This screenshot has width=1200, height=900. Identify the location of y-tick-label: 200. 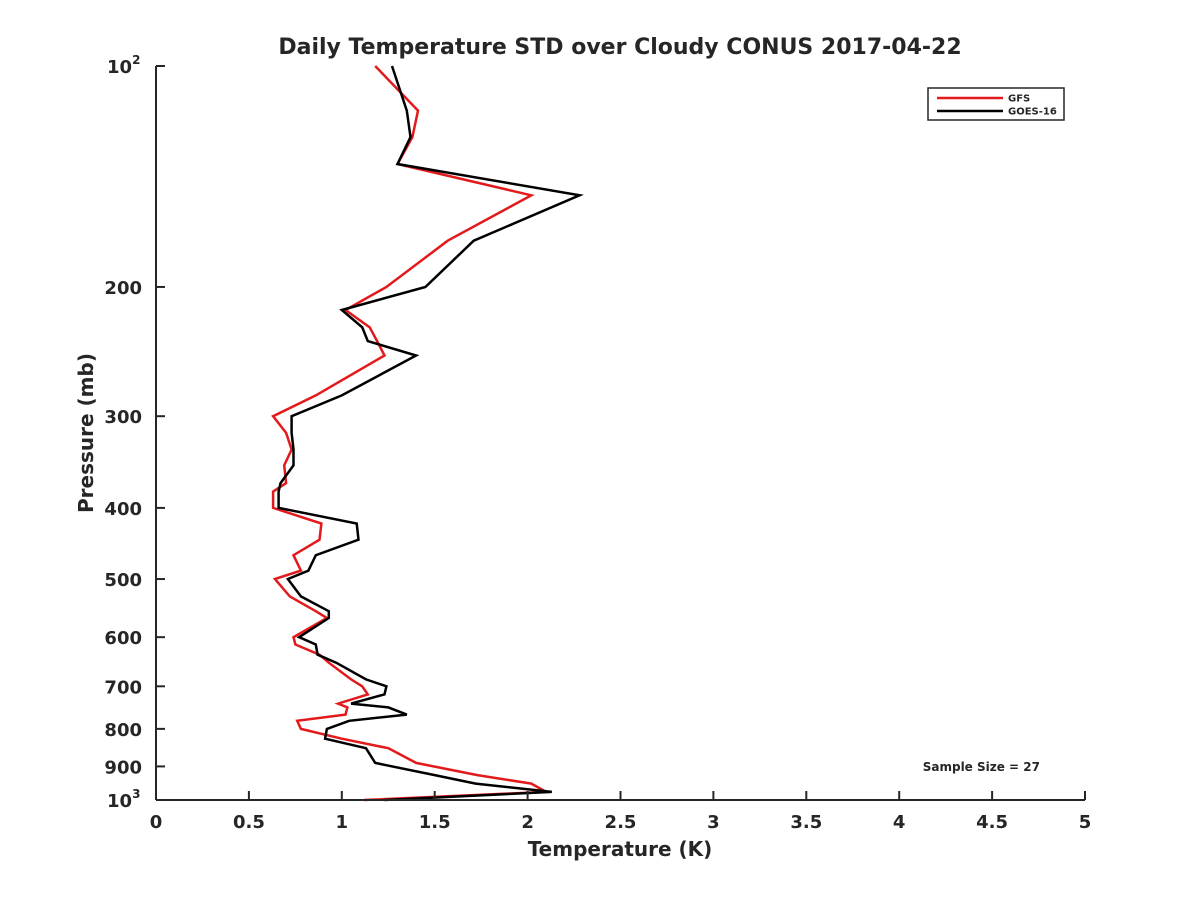
(123, 288).